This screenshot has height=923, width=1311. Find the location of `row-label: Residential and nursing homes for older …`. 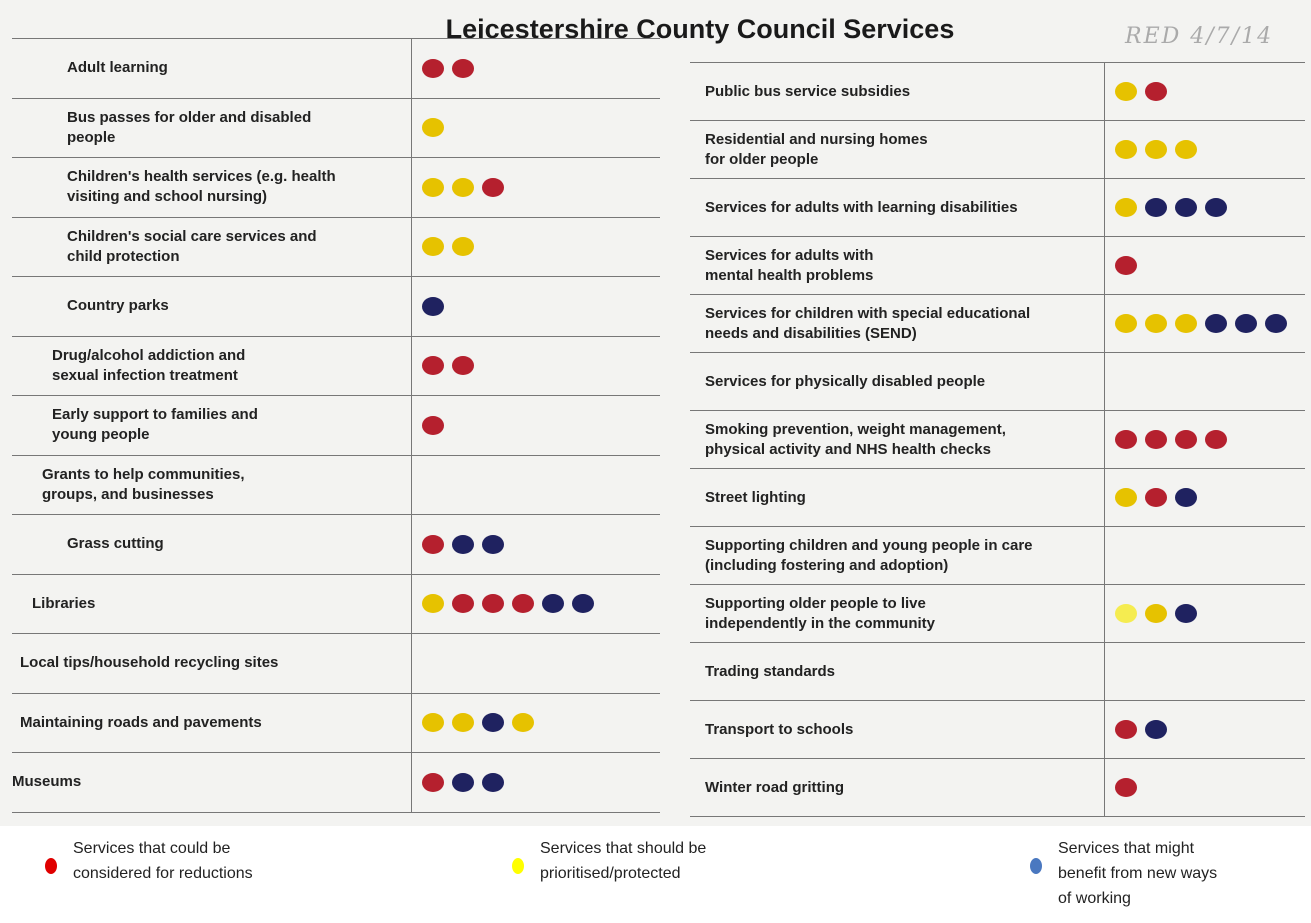

row-label: Residential and nursing homes for older … is located at coordinates (897, 149).